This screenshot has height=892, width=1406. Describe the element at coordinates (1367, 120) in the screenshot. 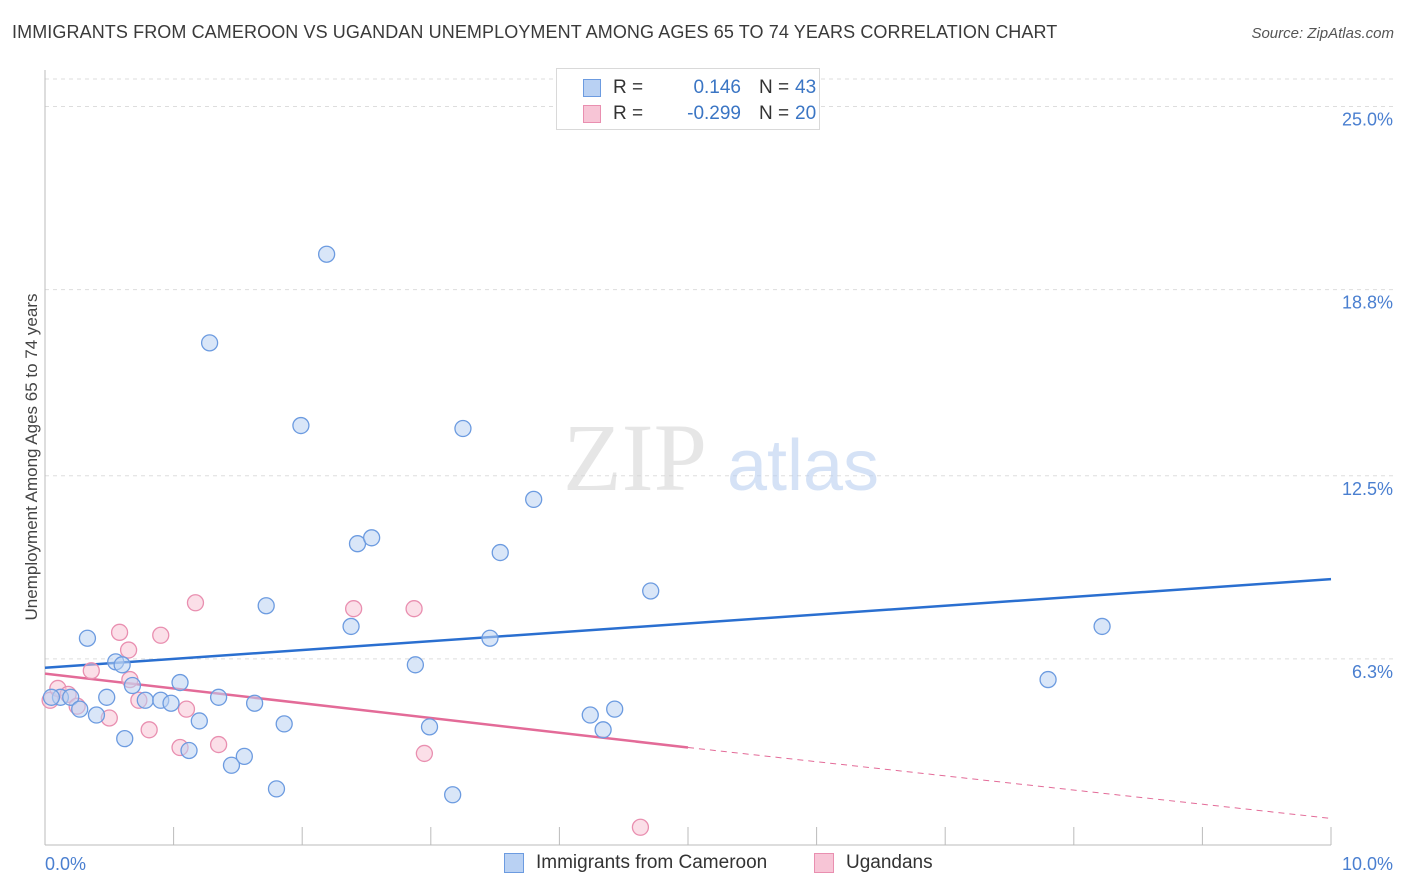

I see `y-tick-label: 25.0%` at that location.